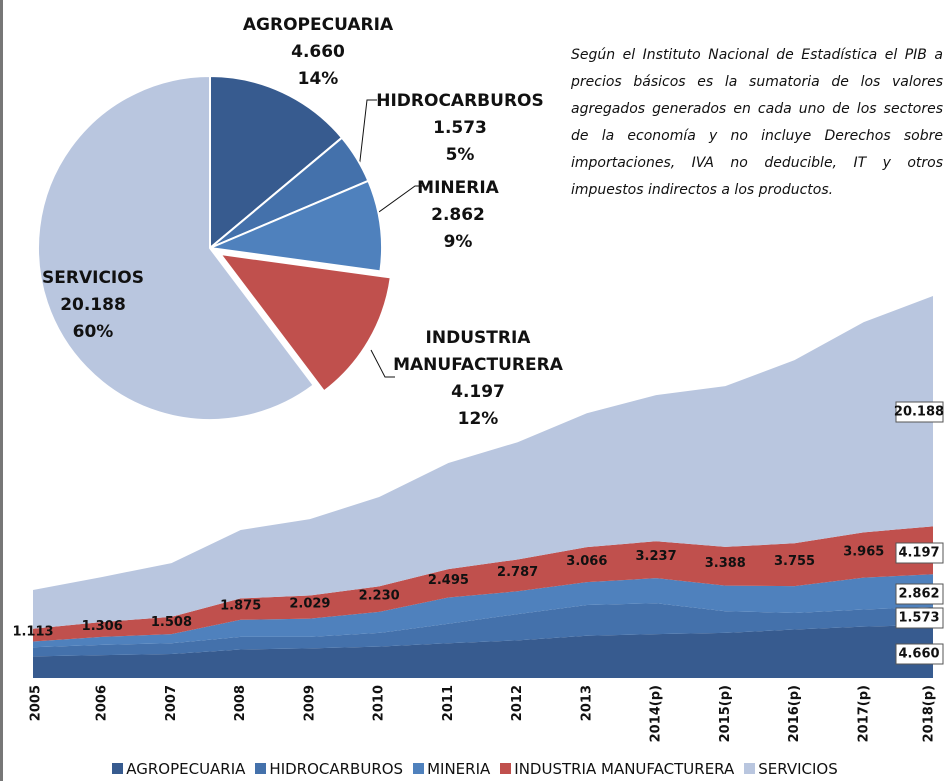 This screenshot has height=781, width=944. Describe the element at coordinates (624, 769) in the screenshot. I see `legend-label: INDUSTRIA MANUFACTURERA` at that location.